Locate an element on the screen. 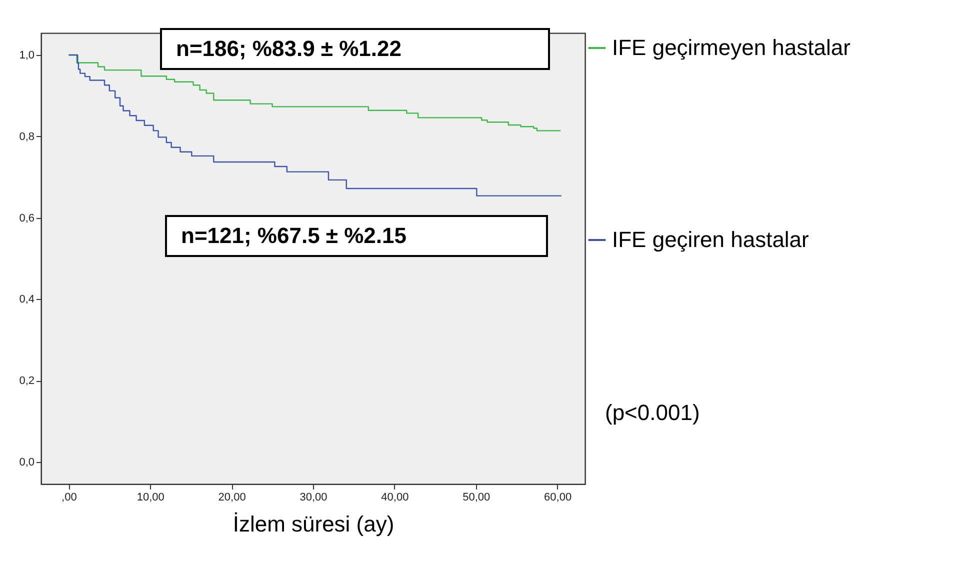  x-tick-label: 10,00 is located at coordinates (150, 498).